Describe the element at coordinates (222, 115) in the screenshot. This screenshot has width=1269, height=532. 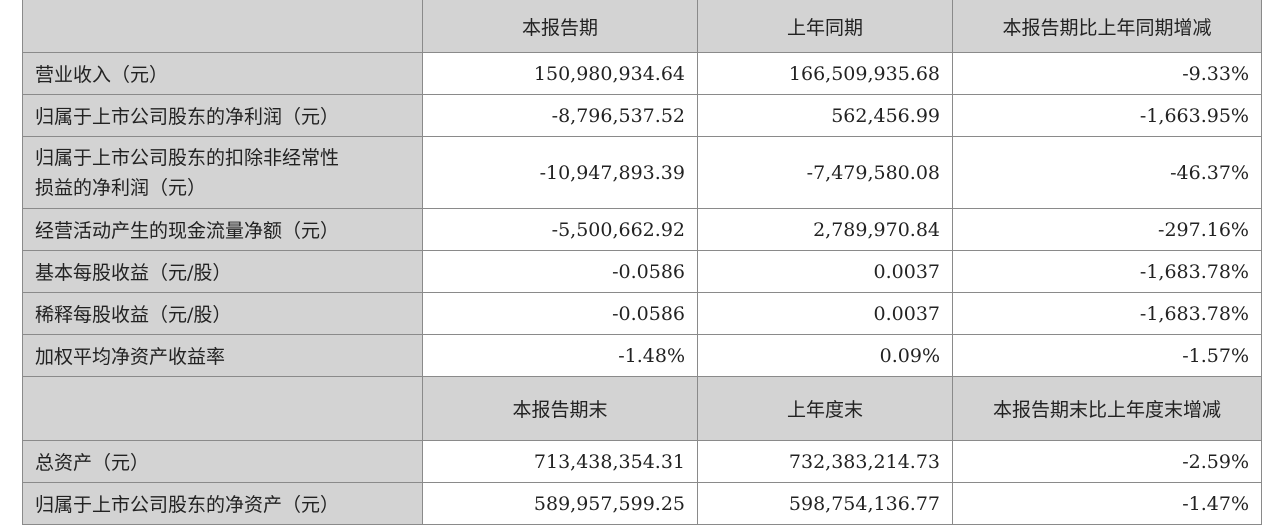
I see `row-label: 归属于上市公司股东的净利润（元）` at that location.